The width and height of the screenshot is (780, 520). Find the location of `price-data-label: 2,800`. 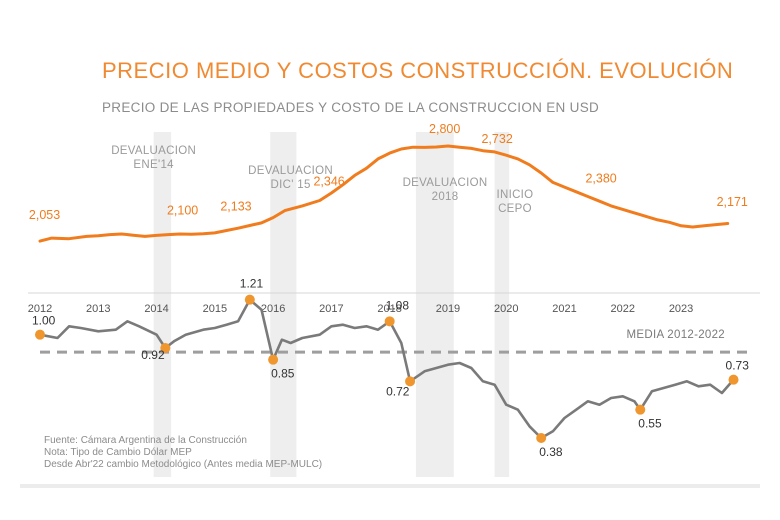

price-data-label: 2,800 is located at coordinates (444, 129).